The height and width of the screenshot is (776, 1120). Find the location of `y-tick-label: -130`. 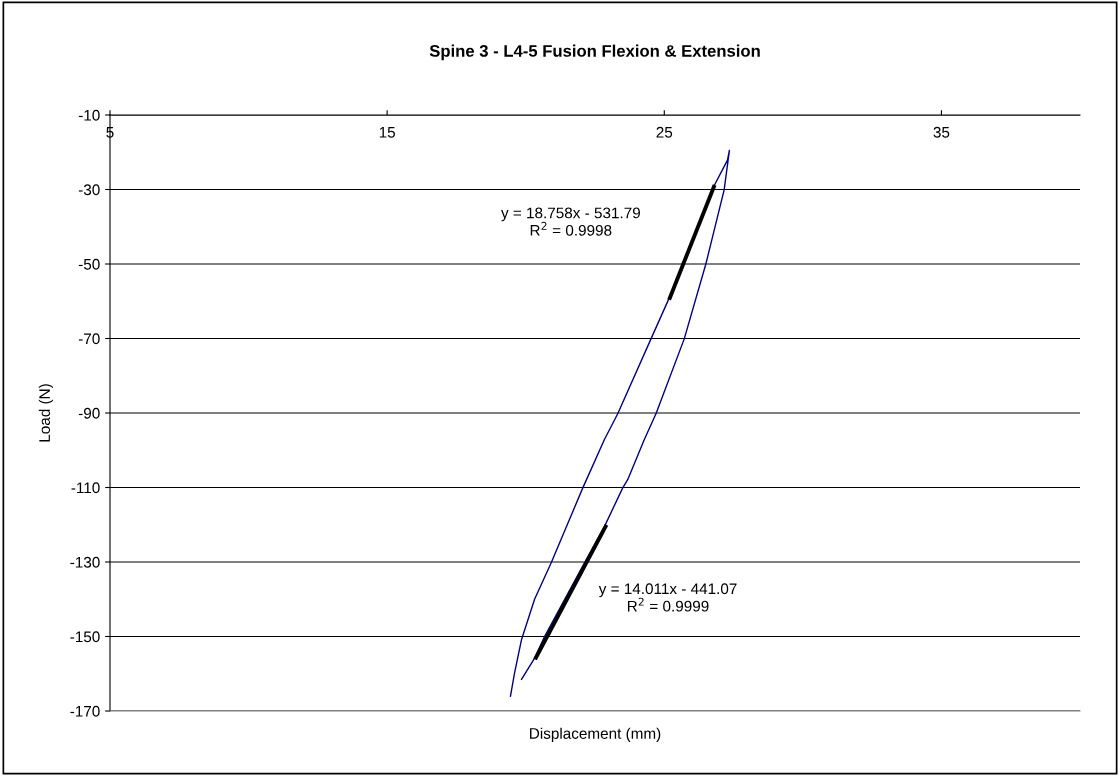

y-tick-label: -130 is located at coordinates (85, 562).